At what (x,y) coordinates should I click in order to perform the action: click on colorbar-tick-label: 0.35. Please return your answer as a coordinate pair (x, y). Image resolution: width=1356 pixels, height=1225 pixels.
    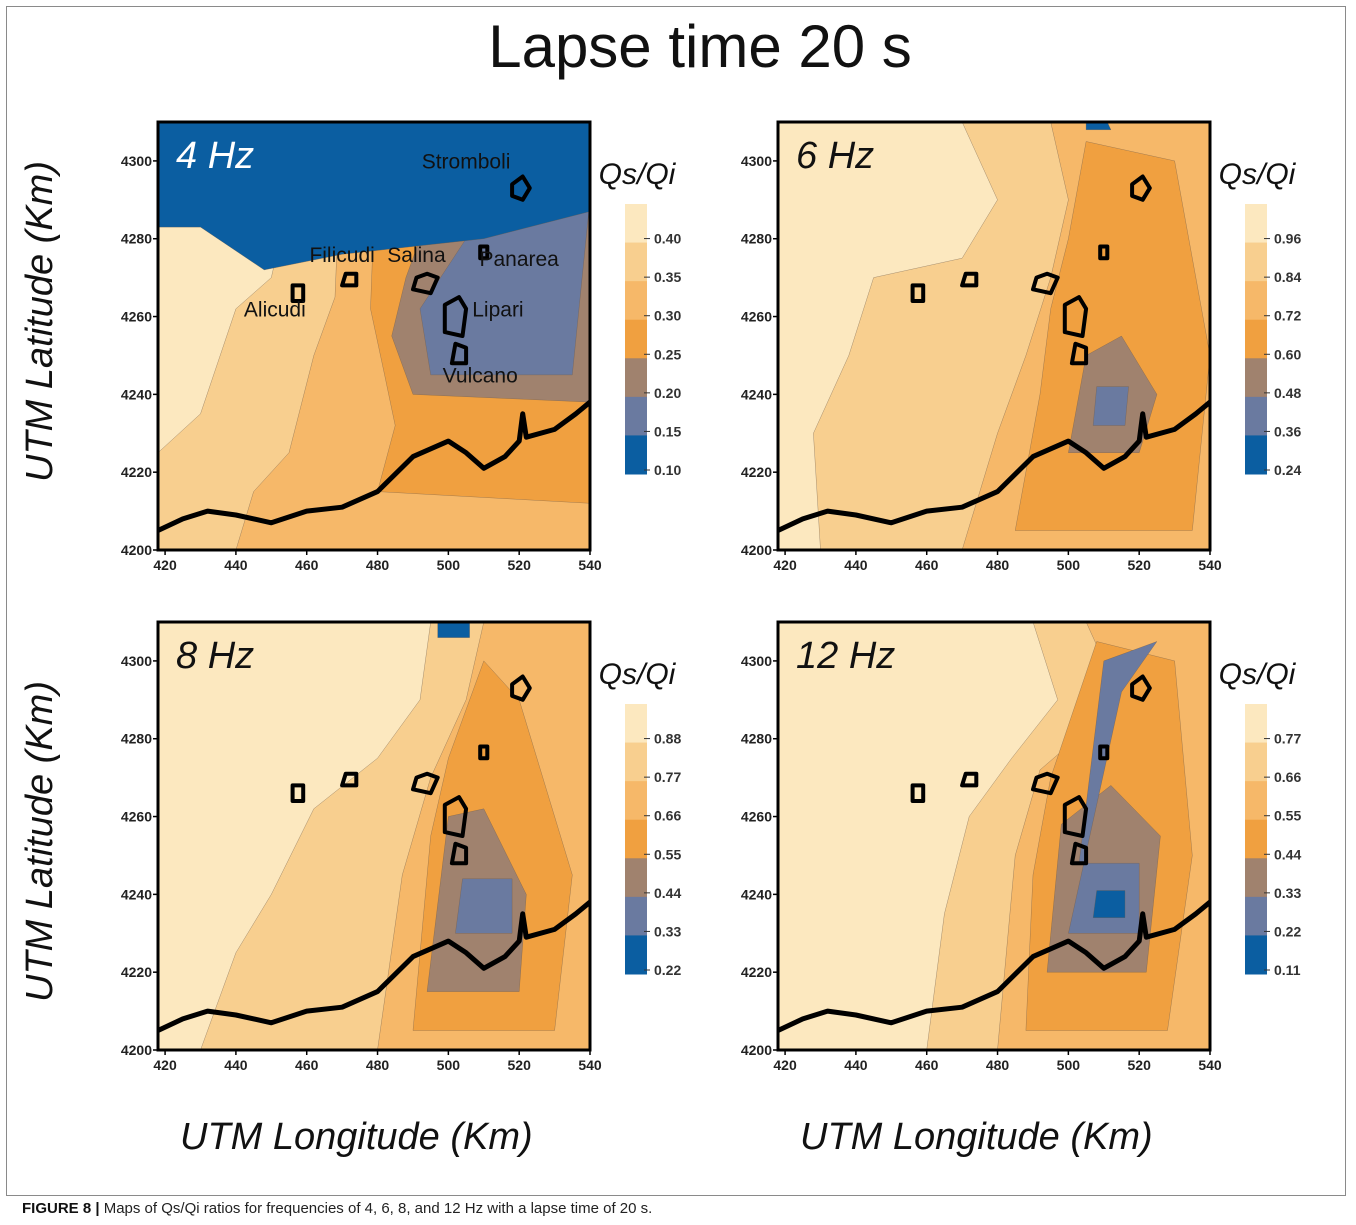
    Looking at the image, I should click on (667, 277).